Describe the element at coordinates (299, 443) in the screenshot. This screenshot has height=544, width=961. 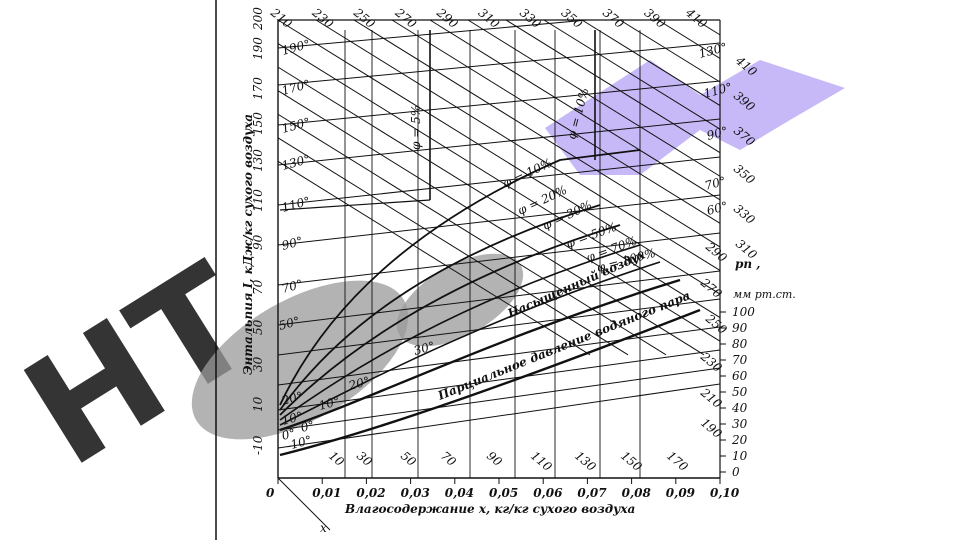
I see `temperature-label: -10°` at that location.